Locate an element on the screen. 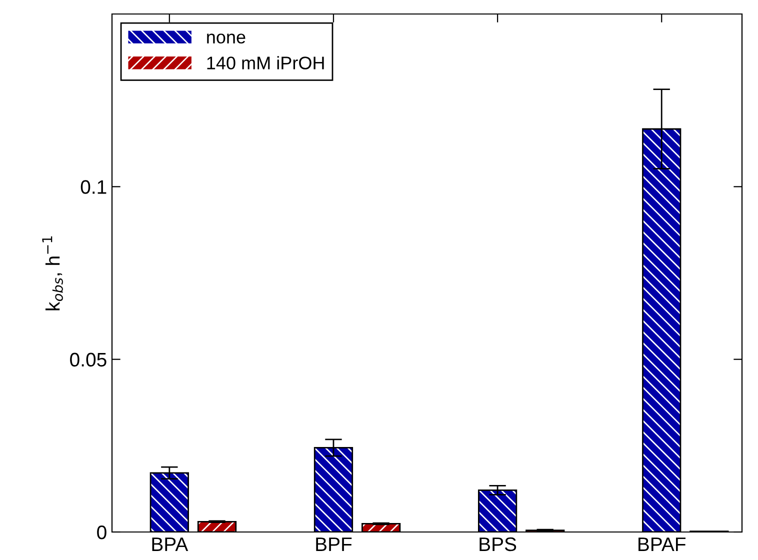  x-tick-label: BPA is located at coordinates (170, 544).